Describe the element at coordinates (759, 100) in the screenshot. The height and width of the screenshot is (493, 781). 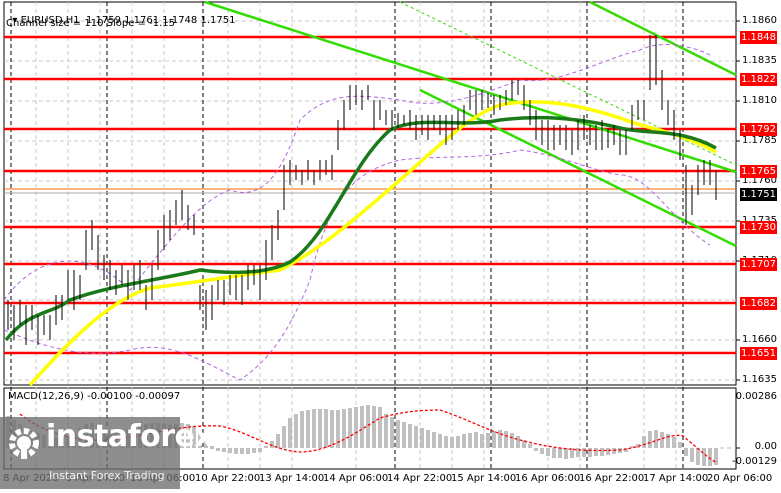
I see `price-tick: 1.1810` at that location.